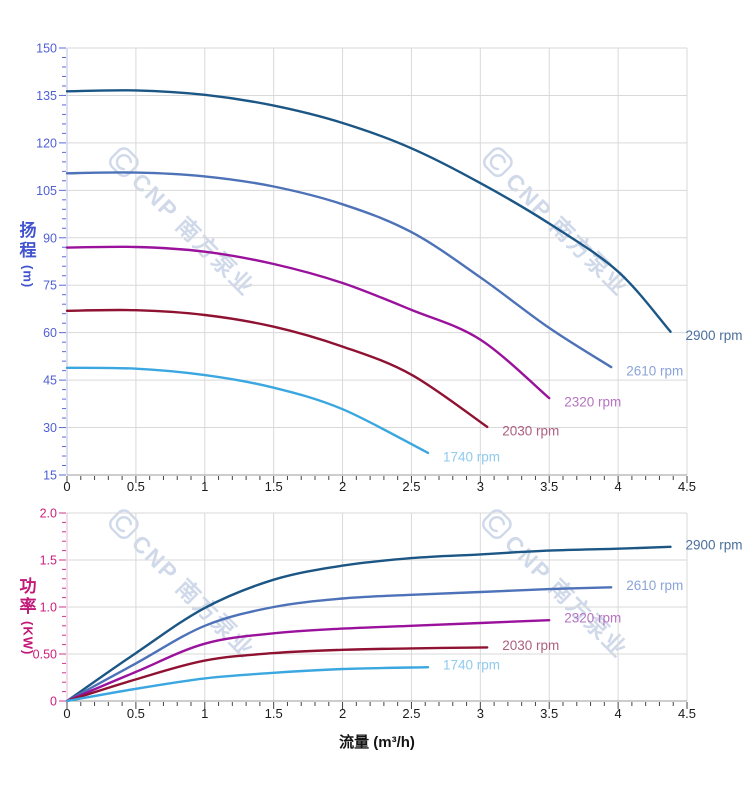  I want to click on curve-2610-rpm, so click(339, 644).